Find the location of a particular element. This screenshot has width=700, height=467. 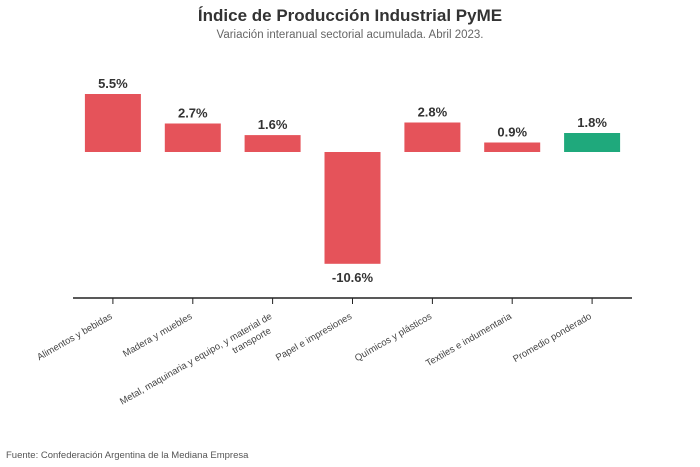

category-label-5: Químicos y plásticos is located at coordinates (393, 337).